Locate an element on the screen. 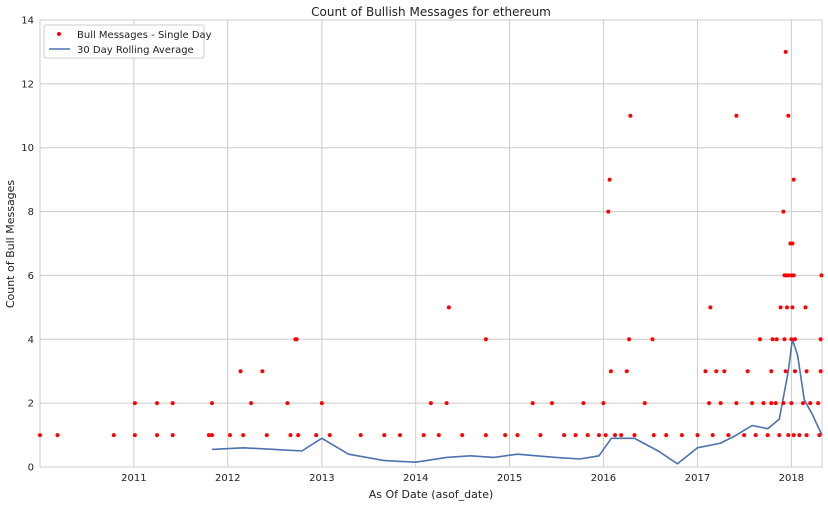  y-tick-label: 14 is located at coordinates (27, 21).